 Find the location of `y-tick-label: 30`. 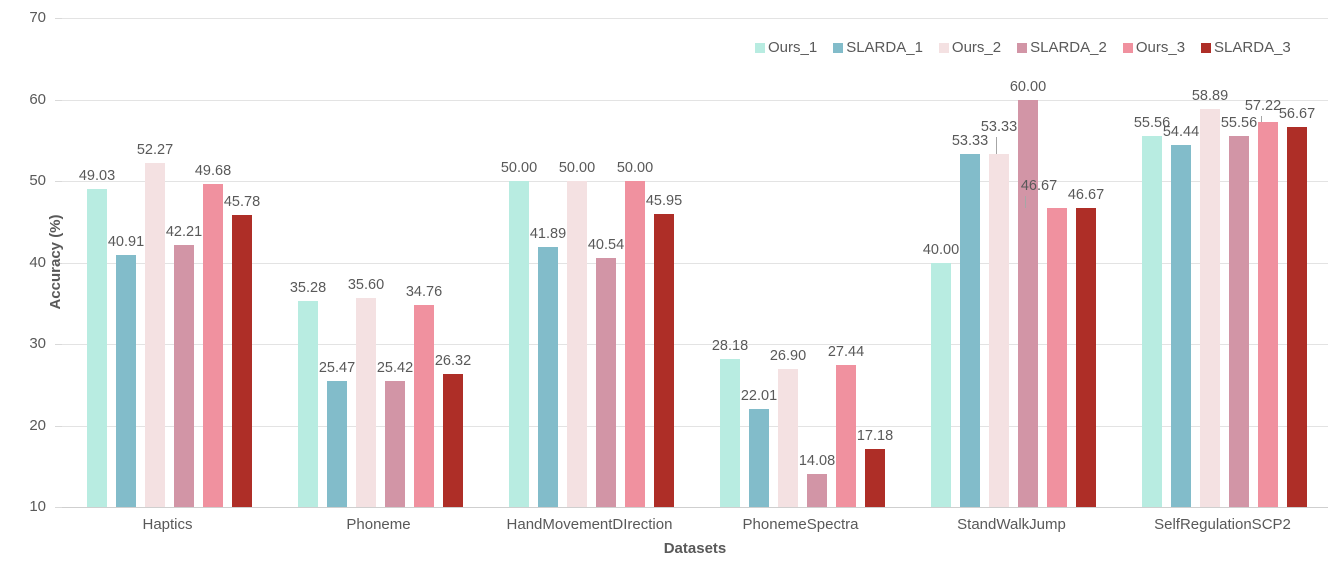

y-tick-label: 30 is located at coordinates (37, 343).